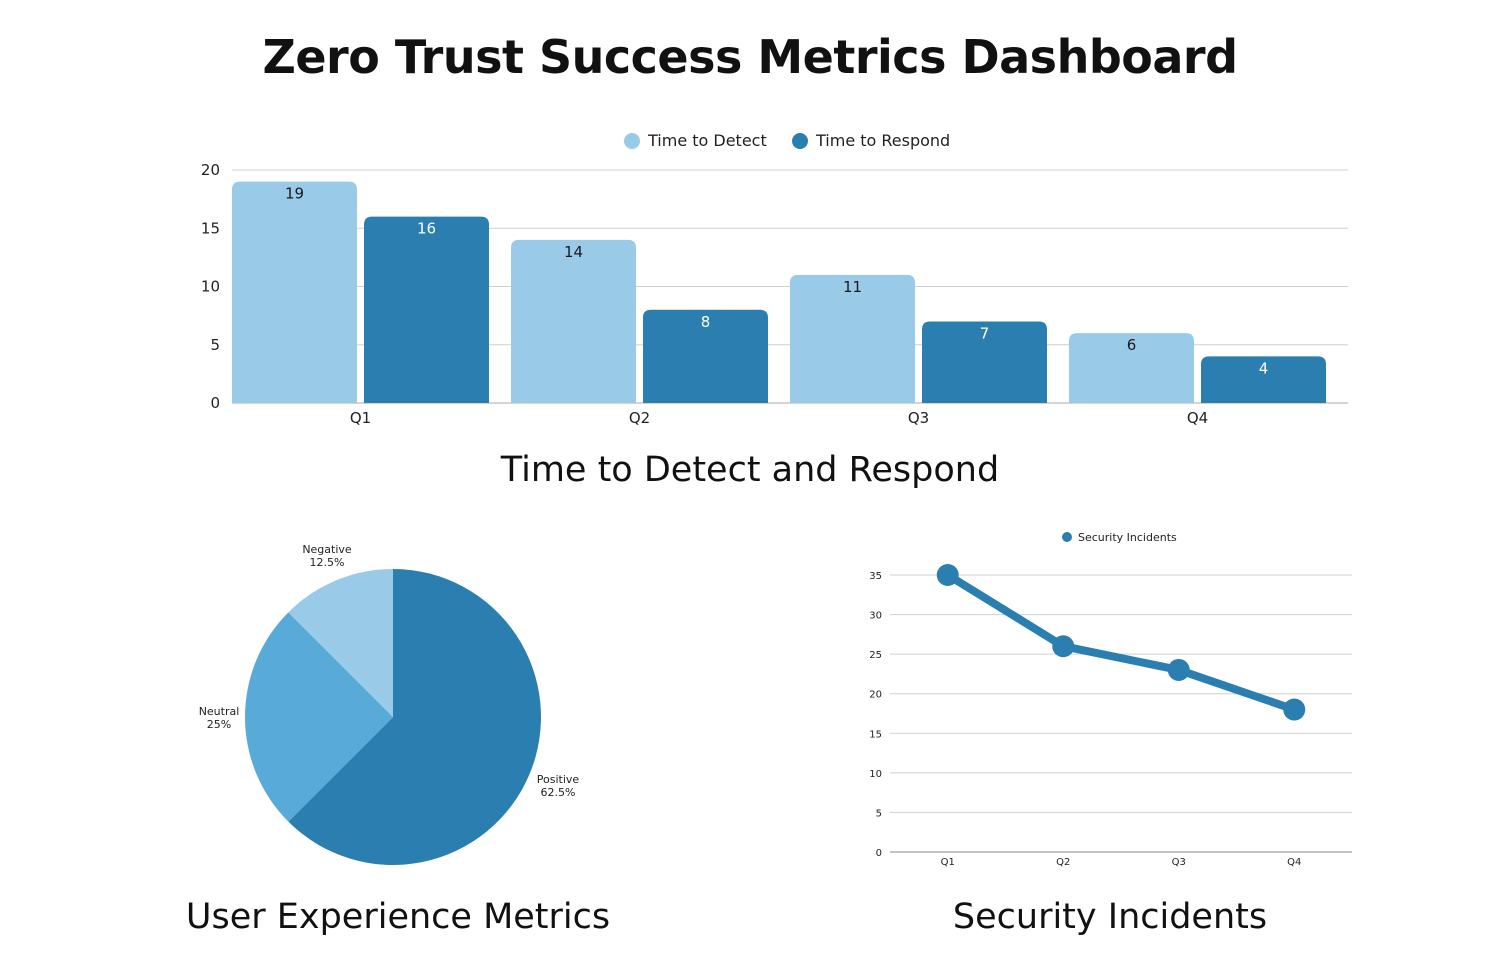 The height and width of the screenshot is (978, 1500). Describe the element at coordinates (1264, 368) in the screenshot. I see `bar-data-label: 4` at that location.